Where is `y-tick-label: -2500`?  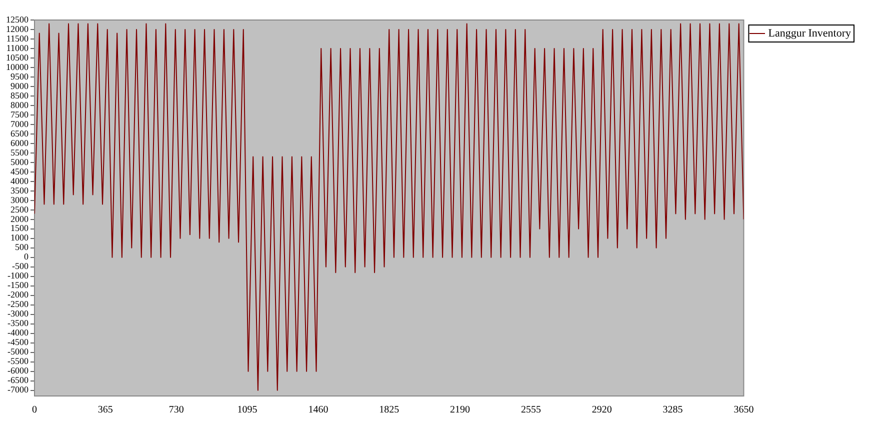 y-tick-label: -2500 is located at coordinates (18, 304).